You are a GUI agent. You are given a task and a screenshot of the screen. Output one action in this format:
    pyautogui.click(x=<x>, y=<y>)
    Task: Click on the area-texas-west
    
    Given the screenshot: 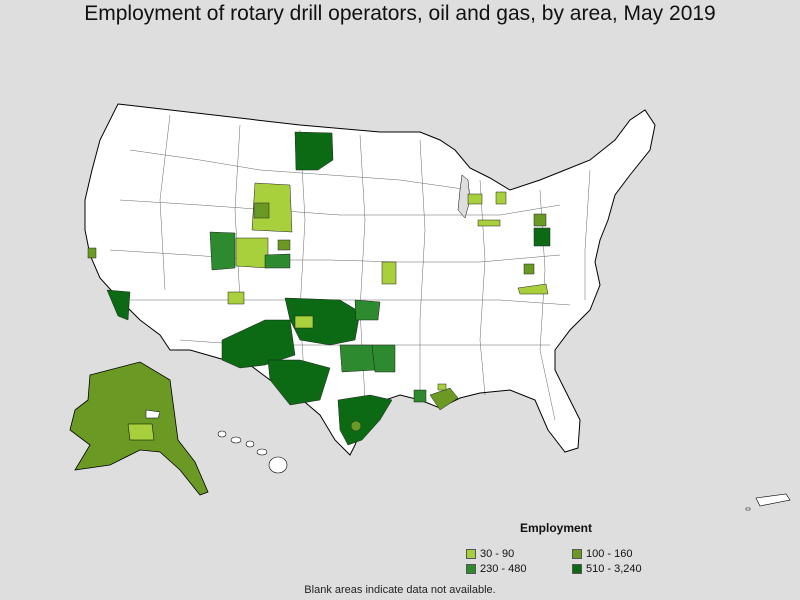 What is the action you would take?
    pyautogui.click(x=299, y=382)
    